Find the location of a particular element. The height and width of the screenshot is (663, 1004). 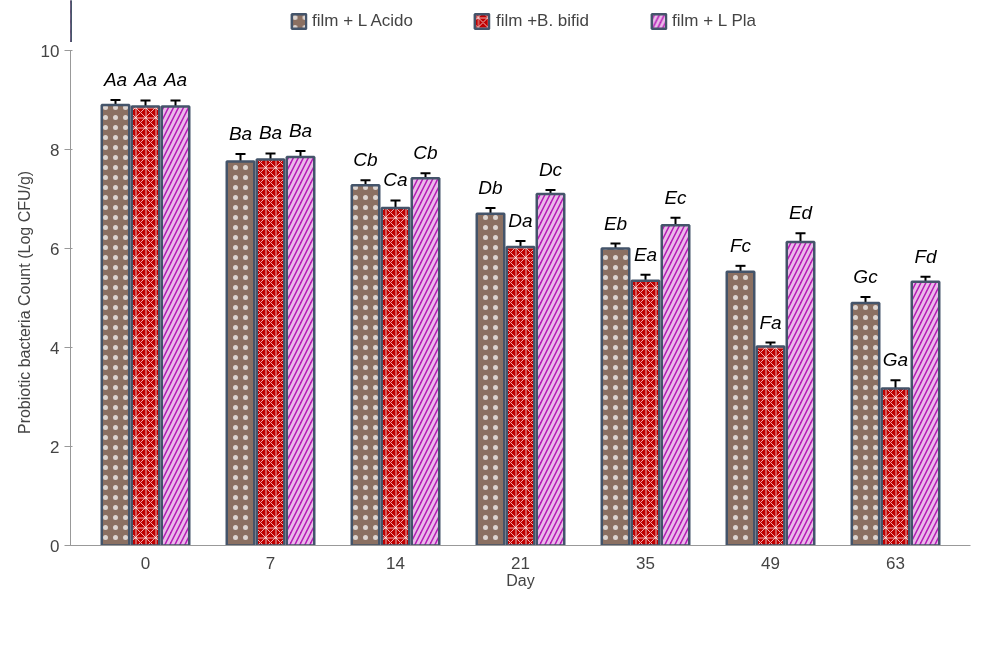

x-tick-label: 0 is located at coordinates (145, 563).